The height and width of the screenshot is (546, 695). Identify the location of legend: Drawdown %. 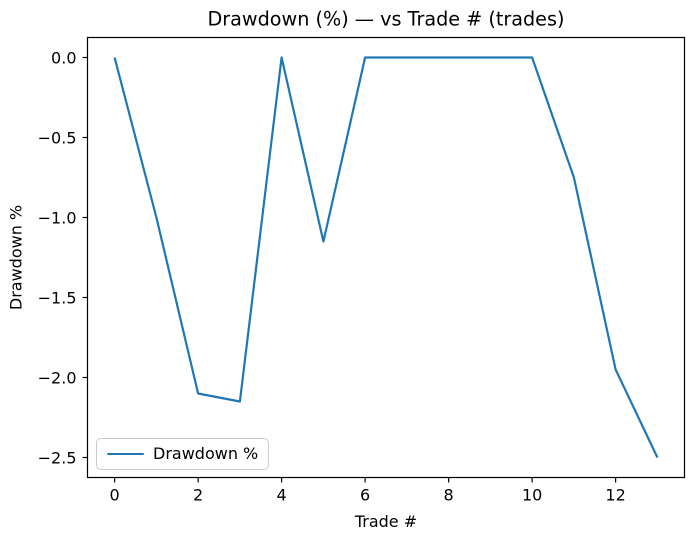
(183, 454).